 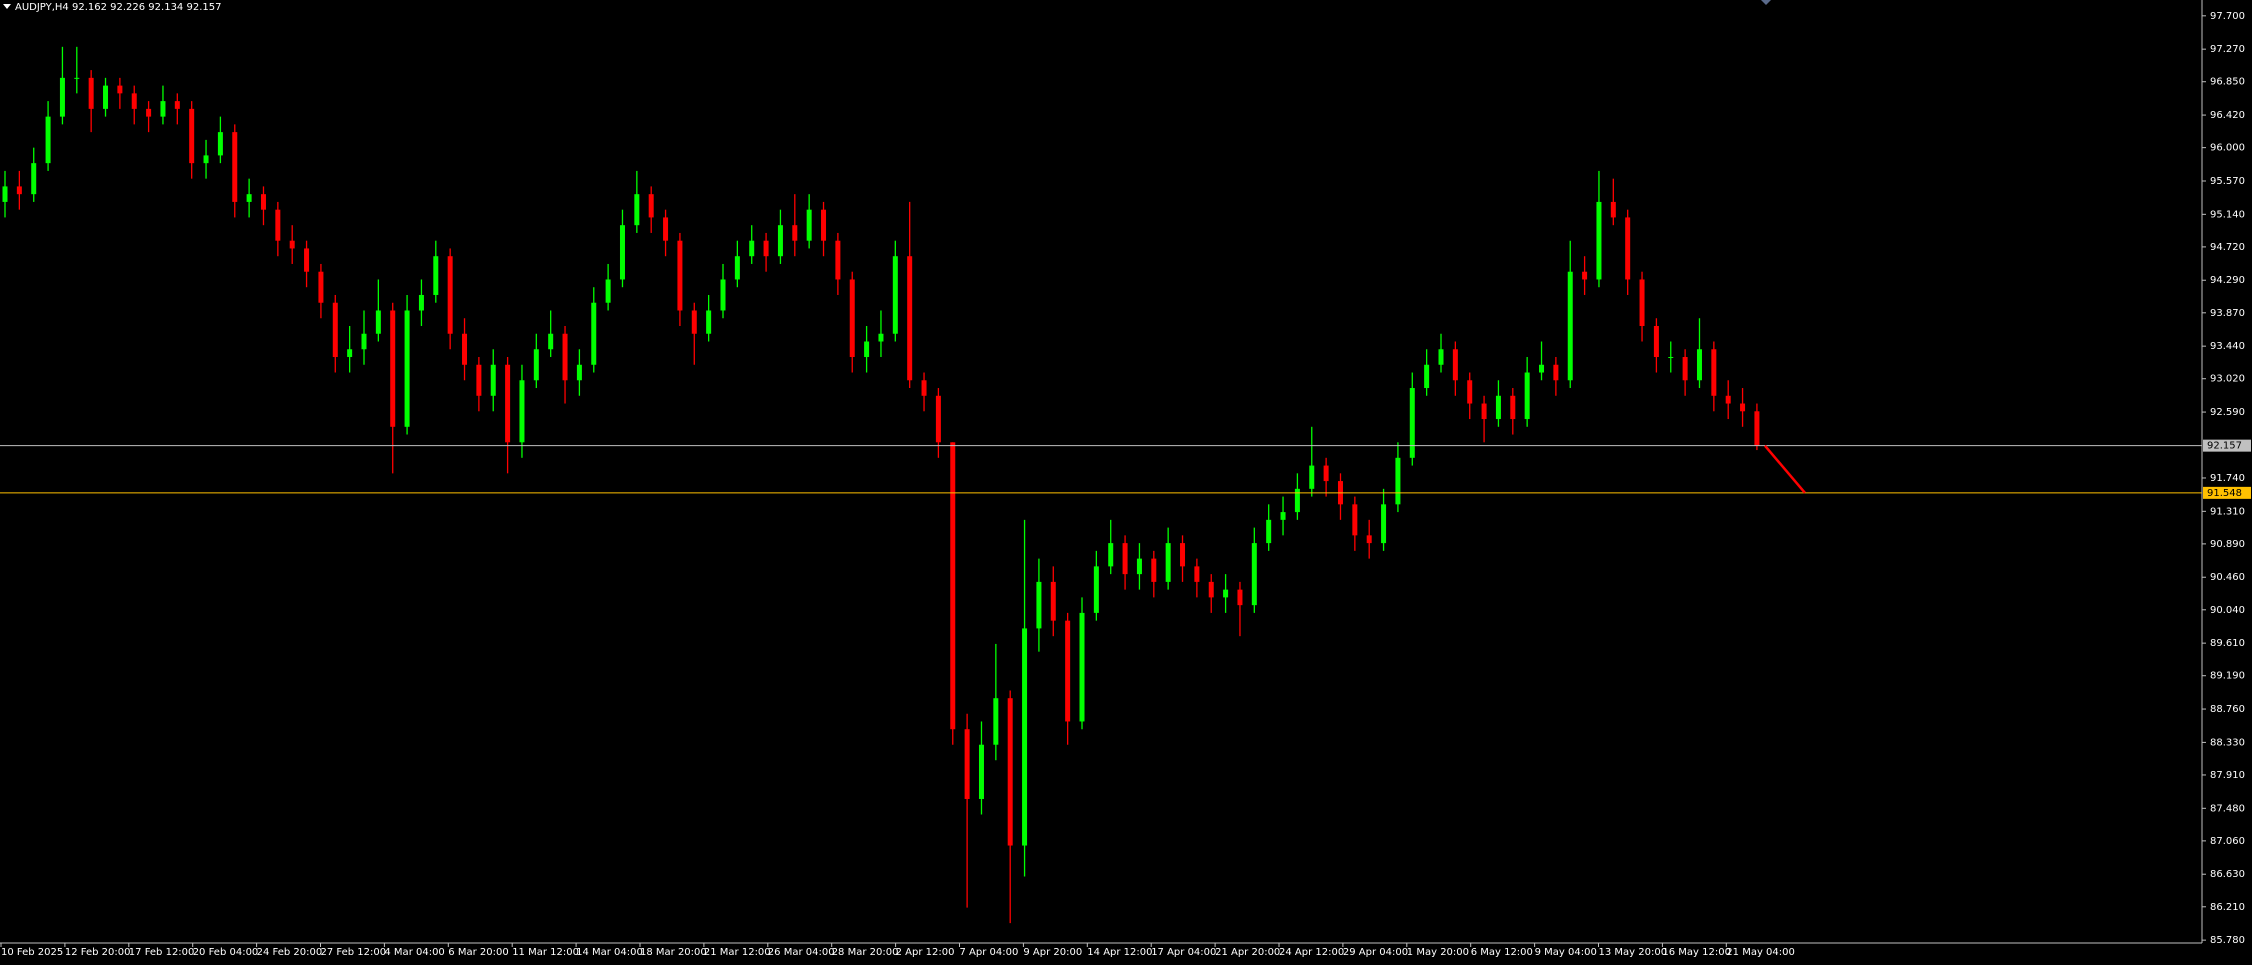 I want to click on y-tick-label: 88.330, so click(x=2227, y=742).